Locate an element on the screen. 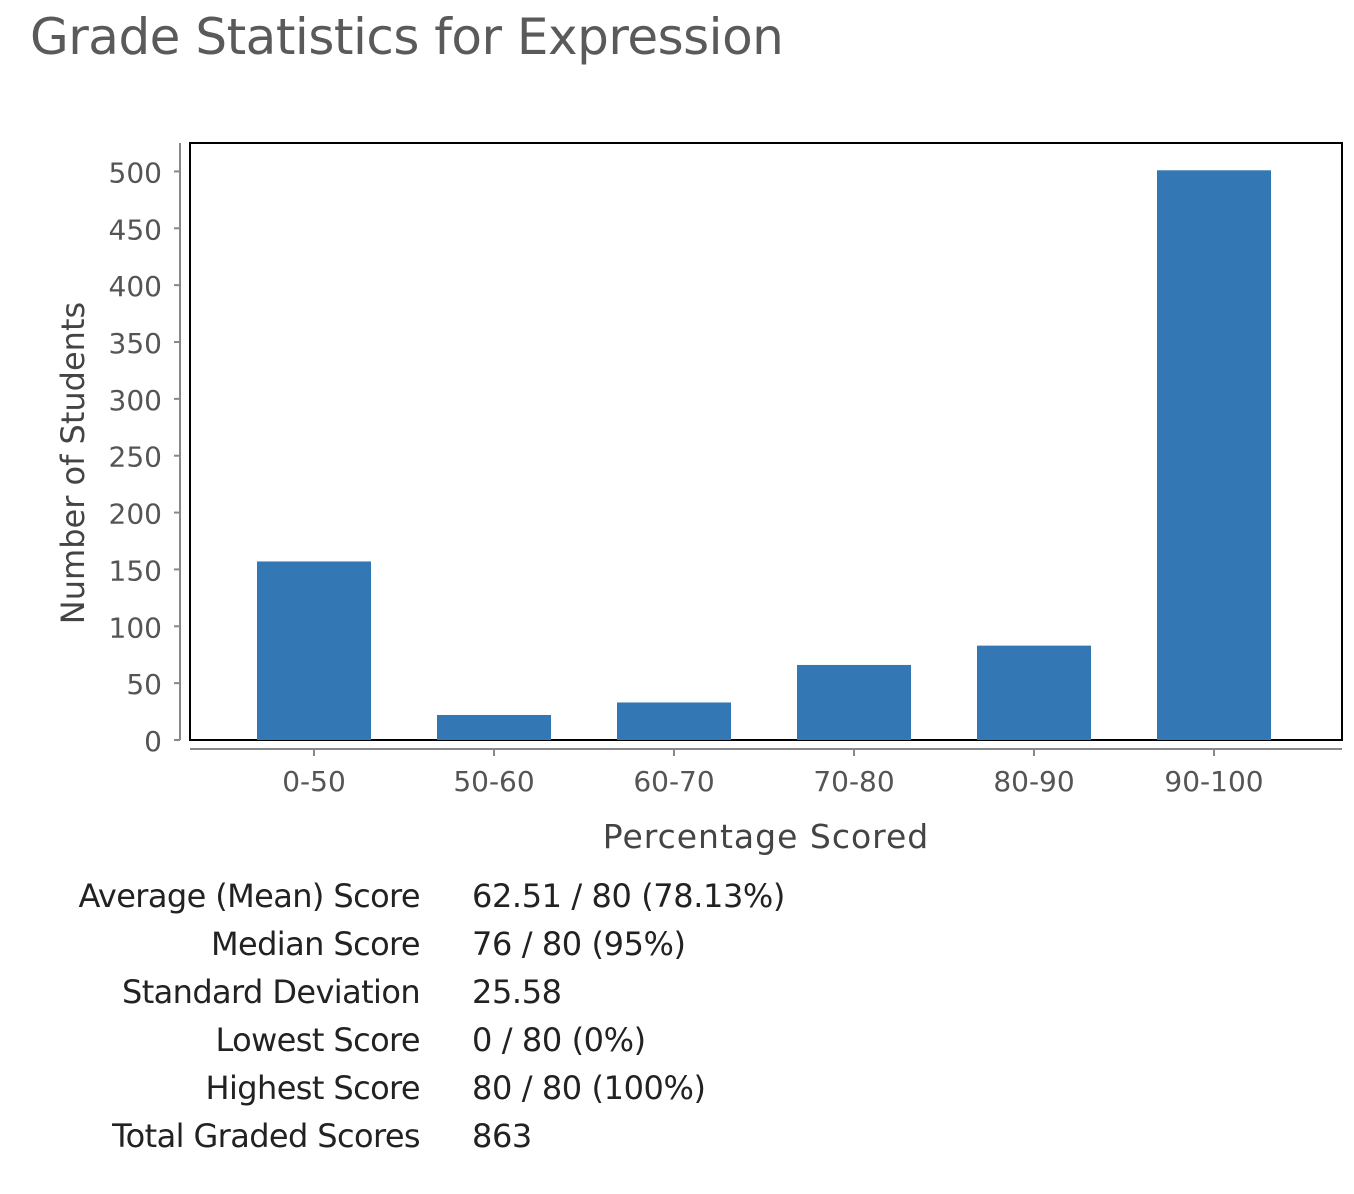 The width and height of the screenshot is (1354, 1194). y-axis-label: Number of Students is located at coordinates (73, 463).